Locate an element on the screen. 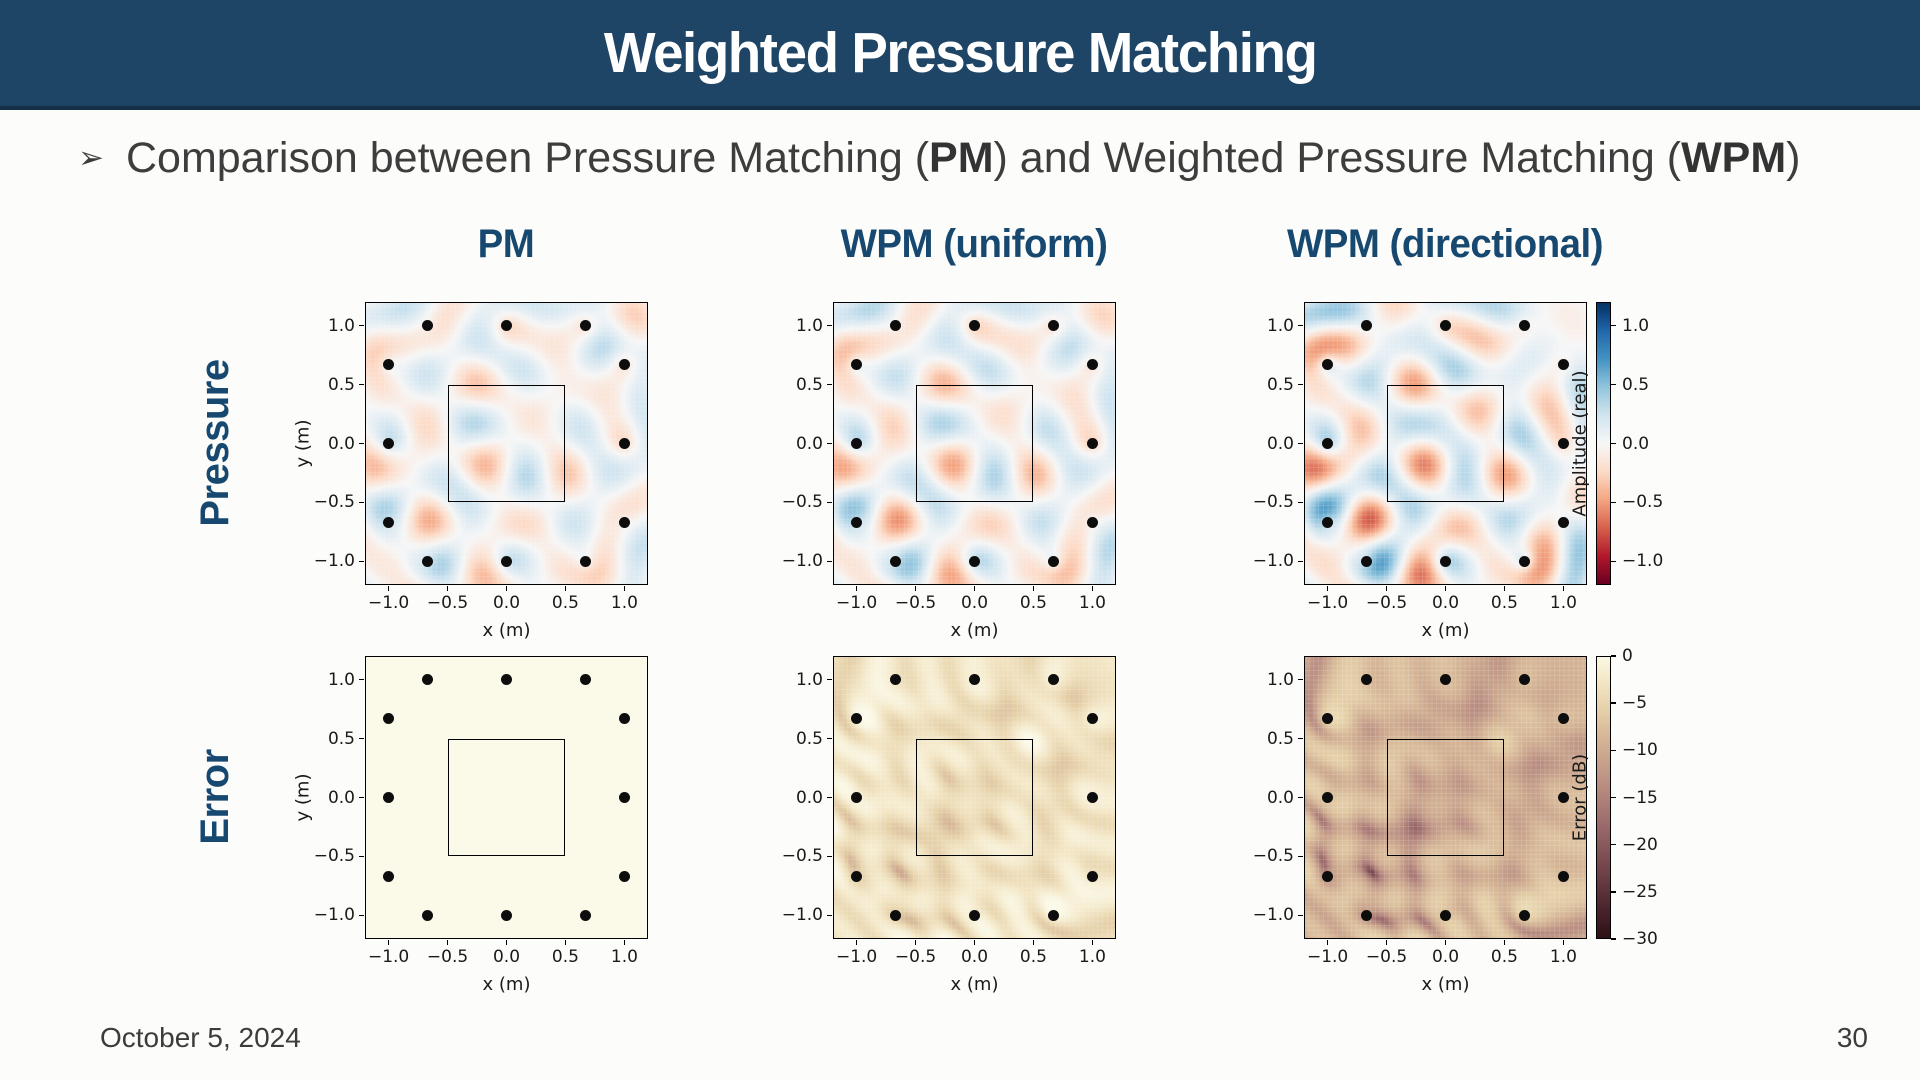 The width and height of the screenshot is (1920, 1080). error-plot-wpm-uniform: −1.0 −1.0 −0.5 −0.5 0.0 0.0 0.5 0.5 1.0 1.0 x (m) is located at coordinates (949, 825).